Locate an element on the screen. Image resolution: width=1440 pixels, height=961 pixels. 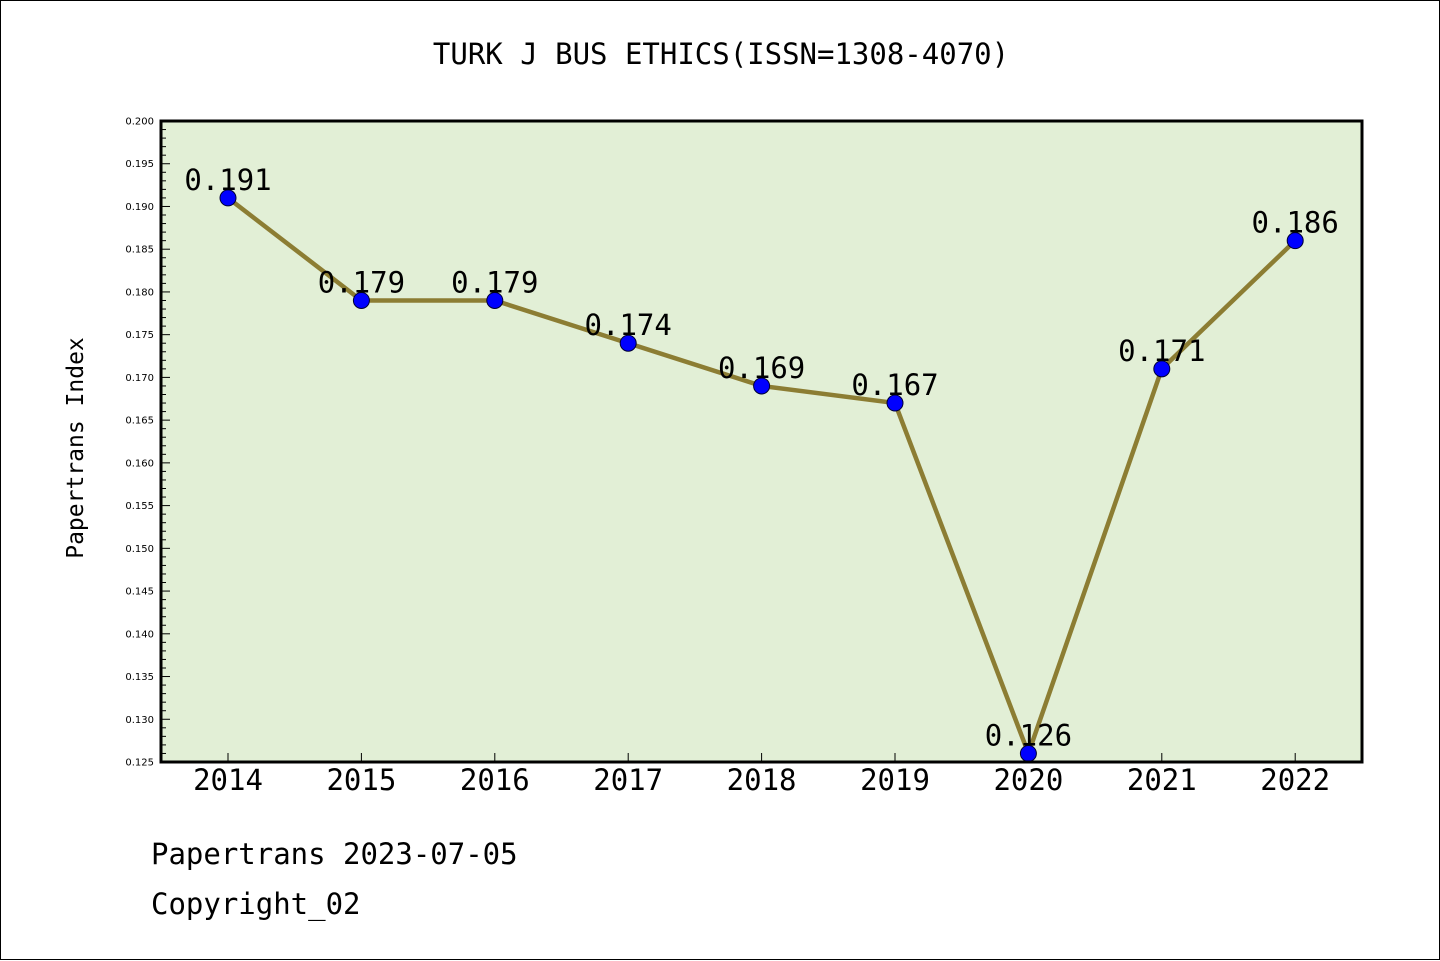
x-tick-label: 2016 is located at coordinates (495, 780).